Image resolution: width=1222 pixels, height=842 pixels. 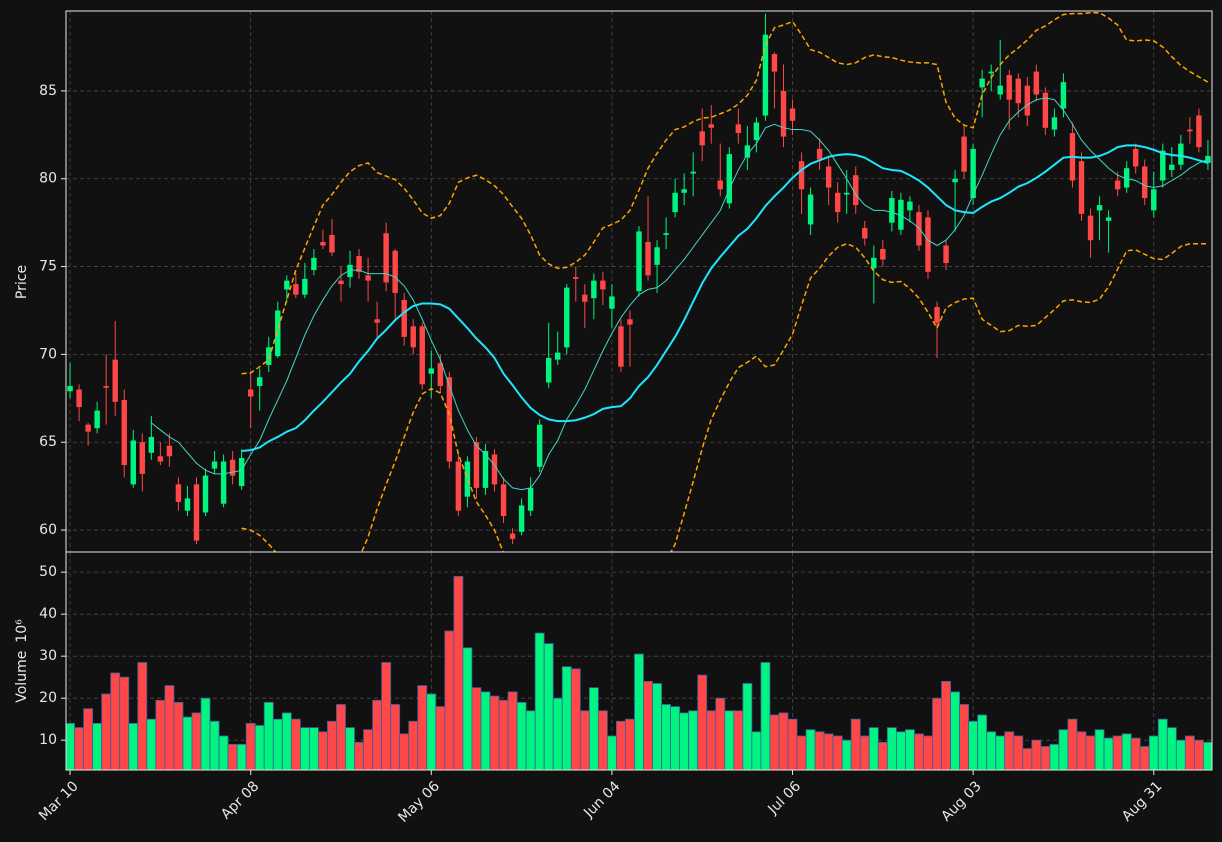 I want to click on y-tick-label: 60, so click(x=48, y=530).